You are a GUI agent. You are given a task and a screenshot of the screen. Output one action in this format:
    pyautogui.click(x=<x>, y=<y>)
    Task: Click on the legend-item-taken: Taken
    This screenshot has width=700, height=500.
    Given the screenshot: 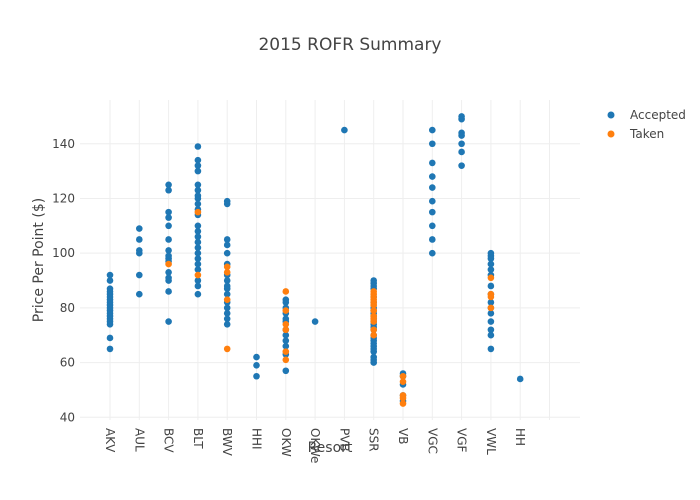 What is the action you would take?
    pyautogui.click(x=636, y=134)
    